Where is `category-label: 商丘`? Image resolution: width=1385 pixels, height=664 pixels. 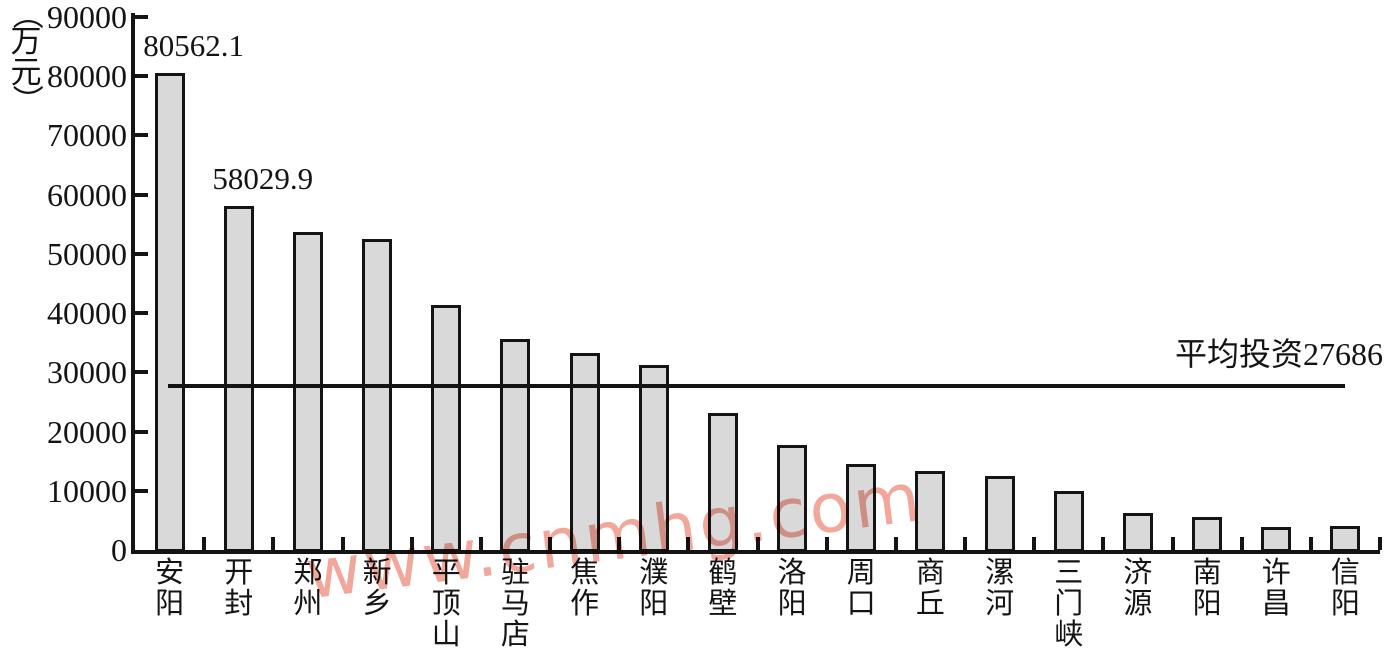
category-label: 商丘 is located at coordinates (930, 588).